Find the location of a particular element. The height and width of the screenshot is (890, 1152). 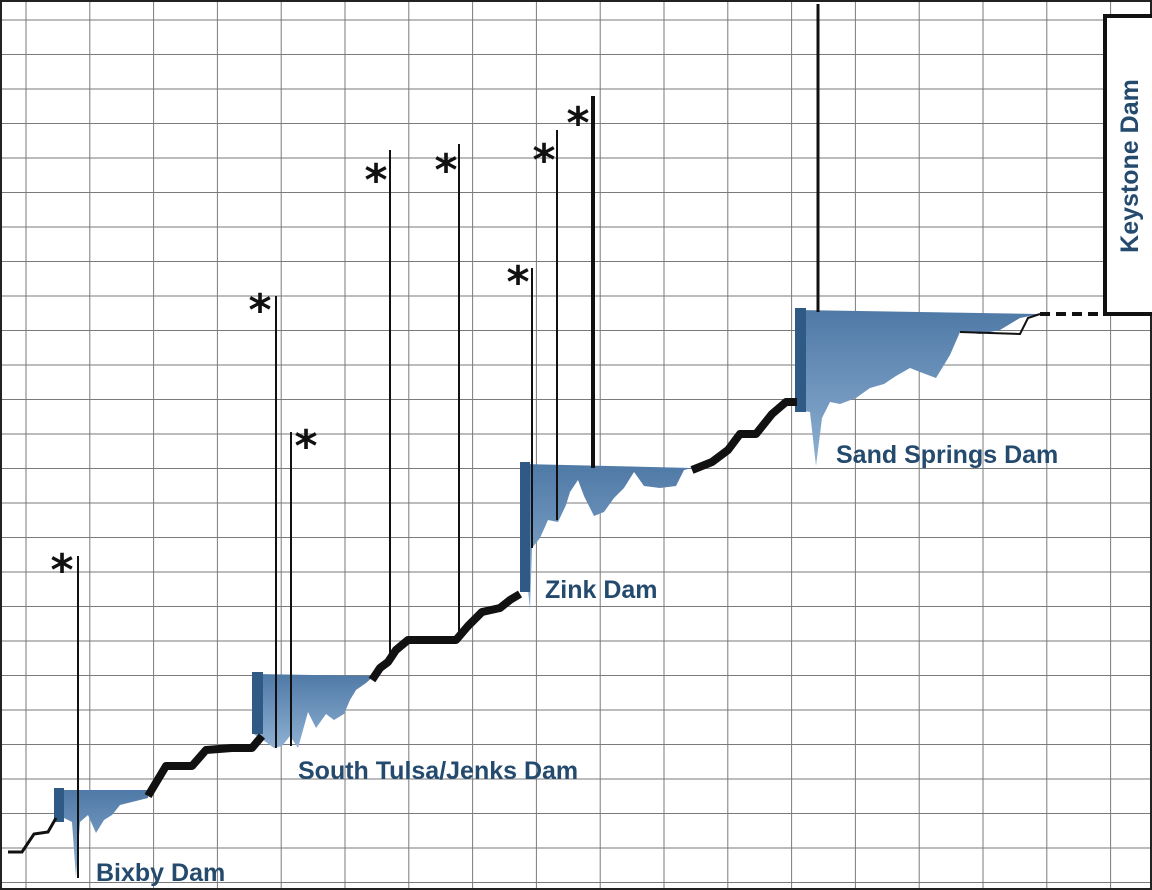

asterisk-marker-7: * is located at coordinates (543, 160).